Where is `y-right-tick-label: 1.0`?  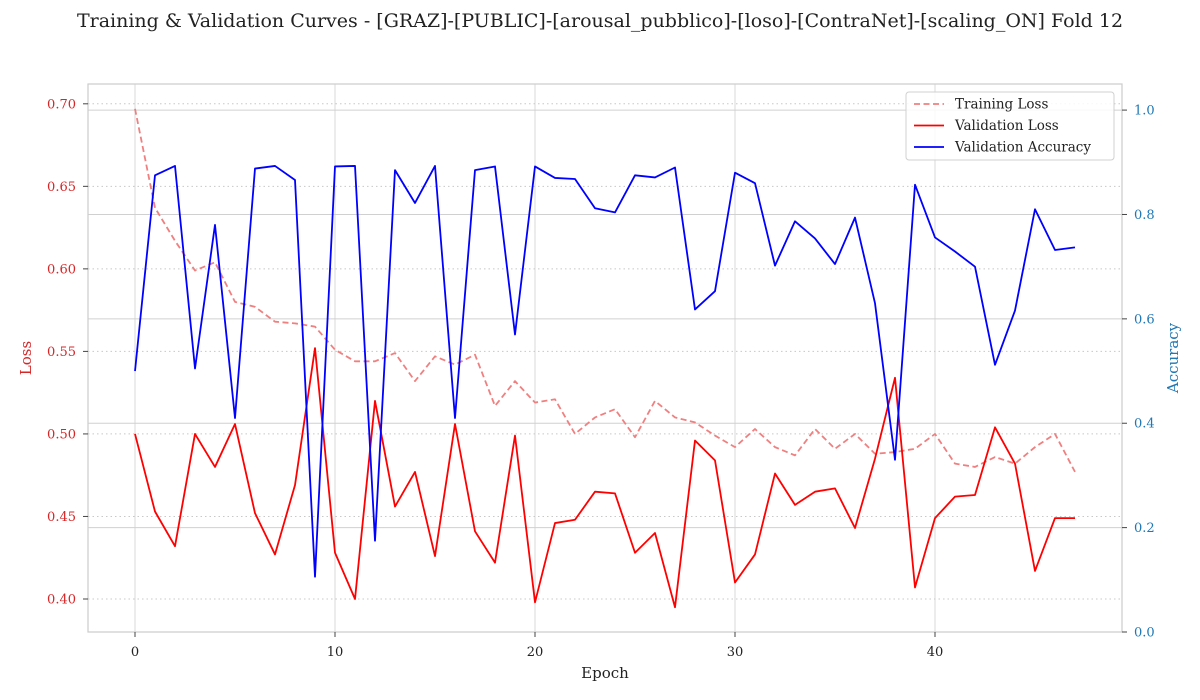 y-right-tick-label: 1.0 is located at coordinates (1144, 111).